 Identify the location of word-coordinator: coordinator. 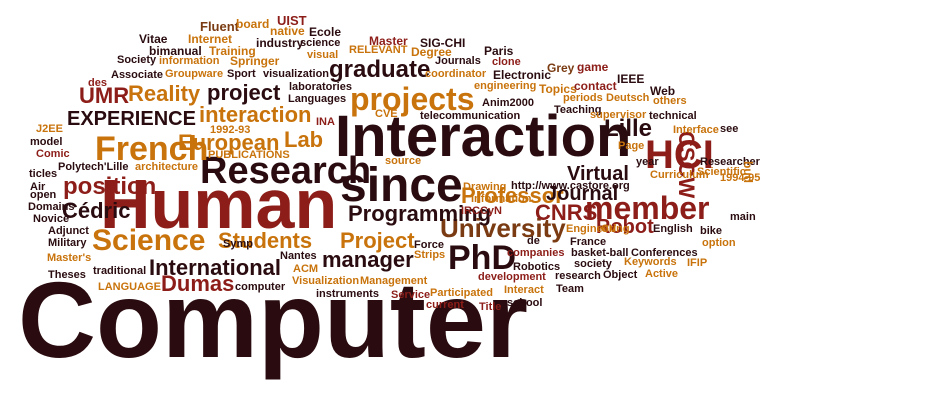
(456, 74).